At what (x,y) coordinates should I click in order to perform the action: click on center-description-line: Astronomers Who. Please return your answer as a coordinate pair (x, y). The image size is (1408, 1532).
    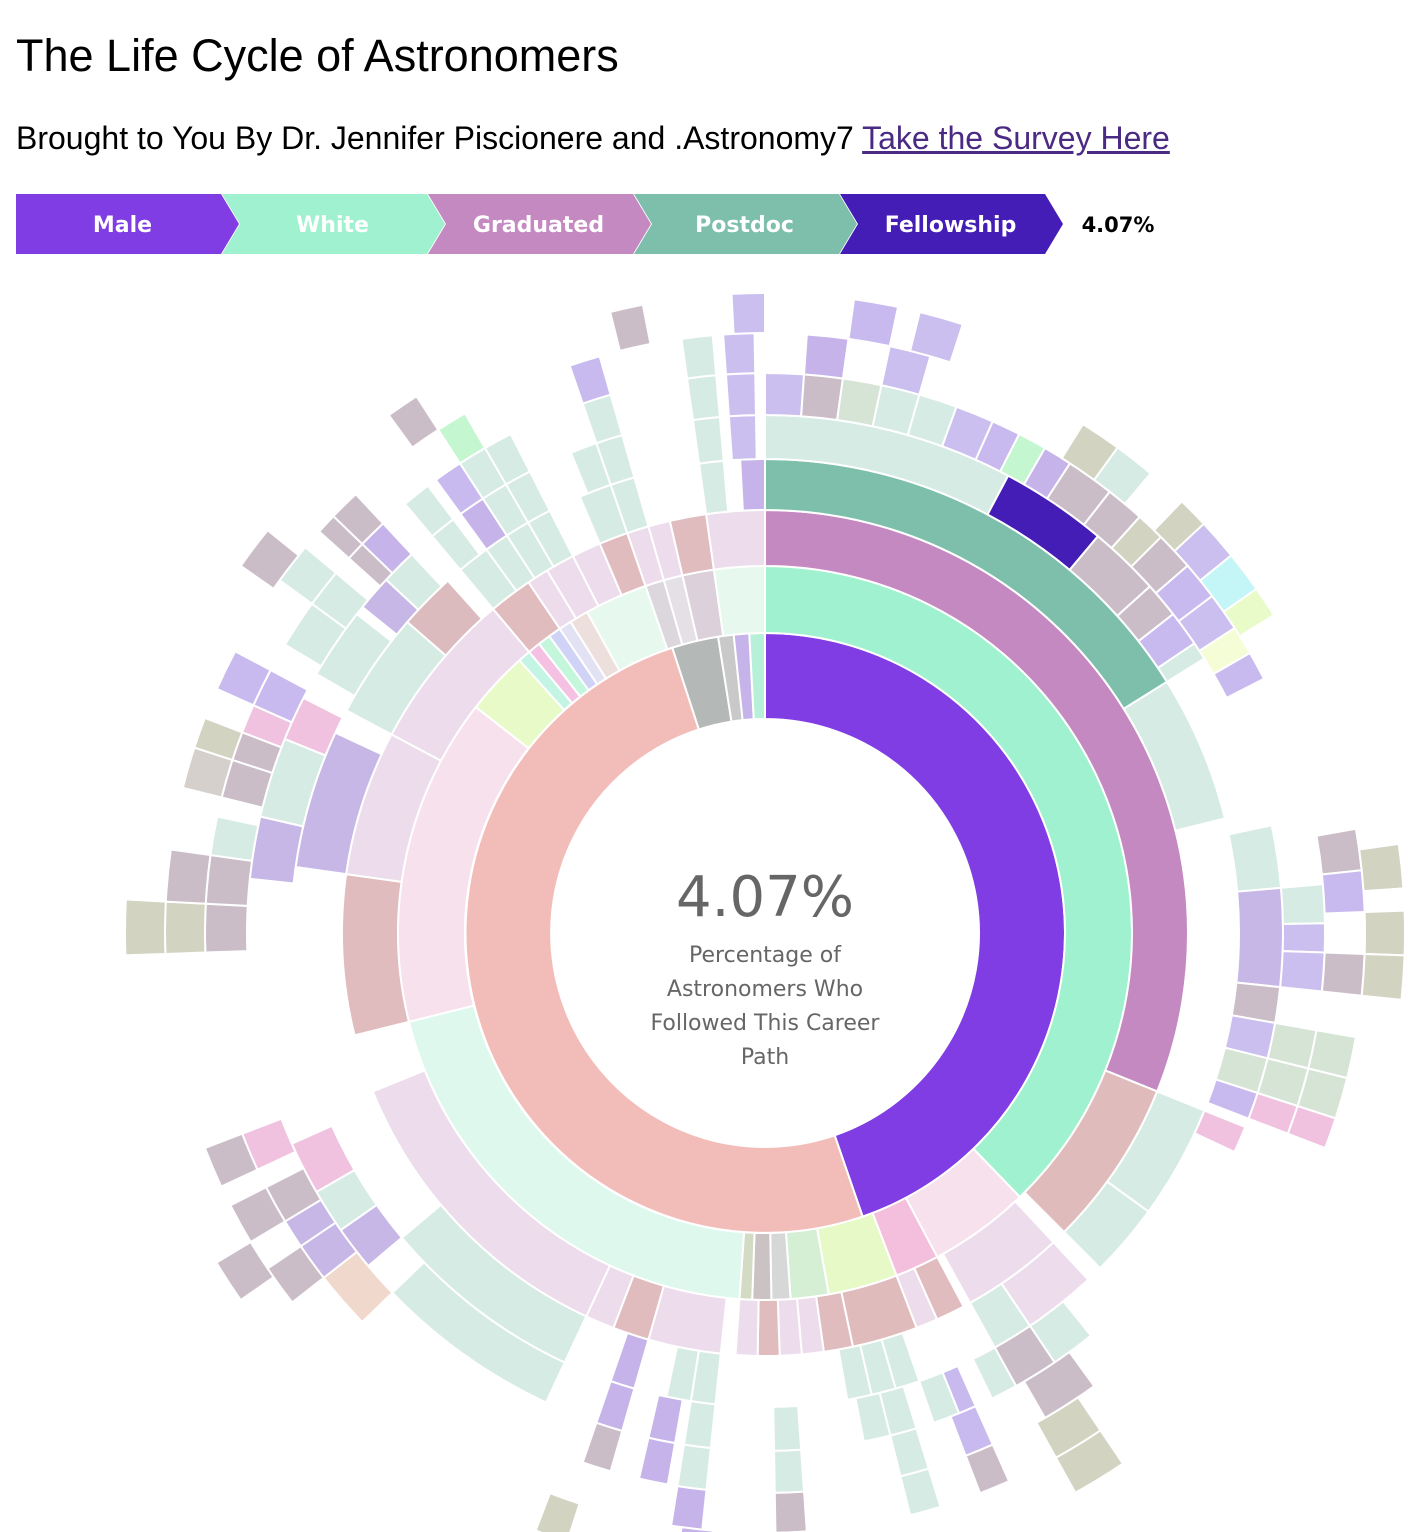
    Looking at the image, I should click on (765, 989).